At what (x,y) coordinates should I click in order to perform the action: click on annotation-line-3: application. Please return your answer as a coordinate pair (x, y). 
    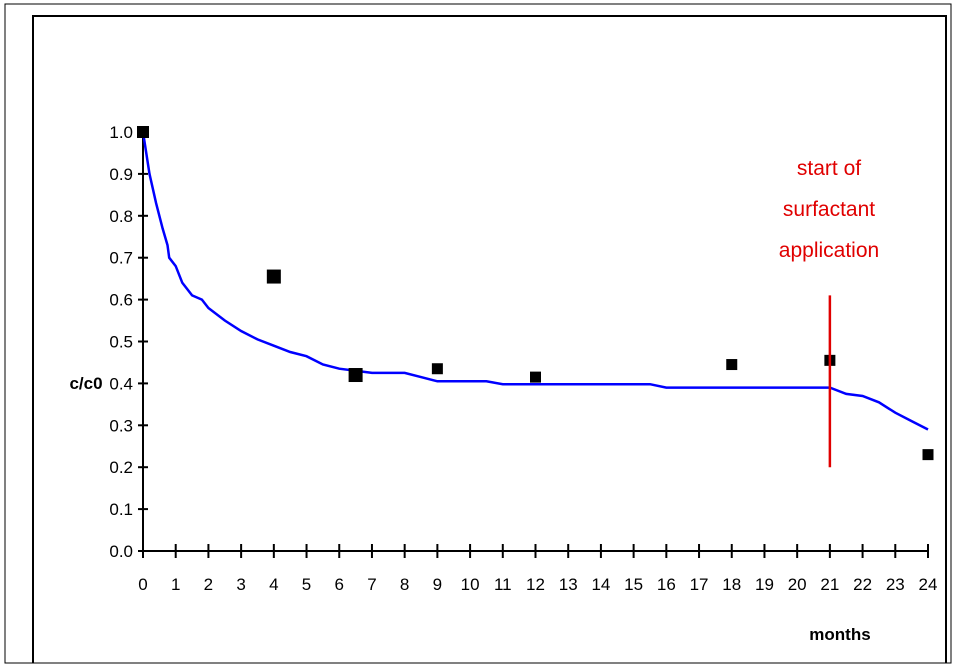
    Looking at the image, I should click on (829, 250).